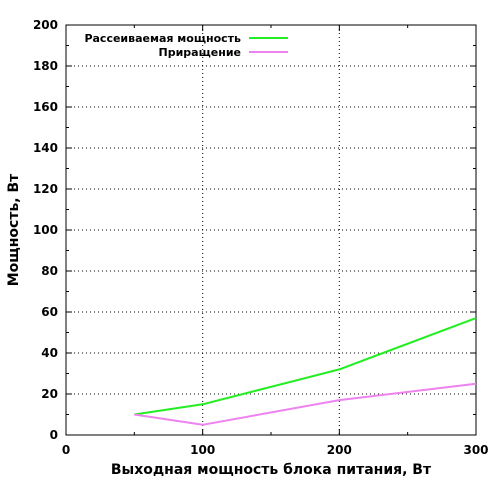  I want to click on x-tick-label: 200, so click(339, 450).